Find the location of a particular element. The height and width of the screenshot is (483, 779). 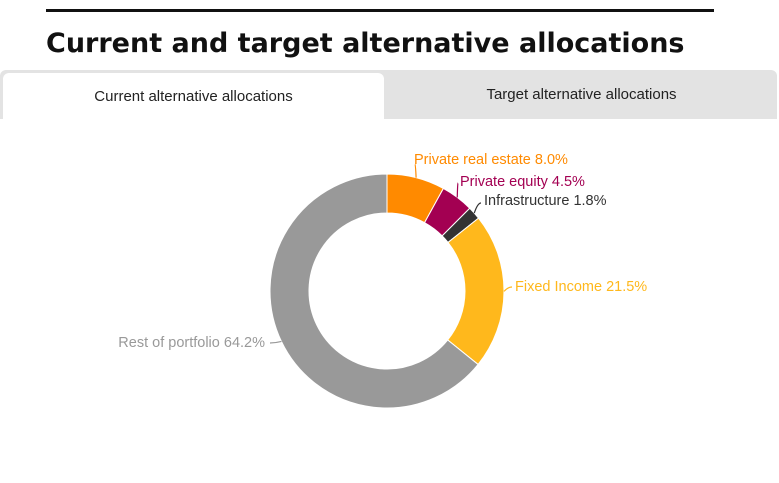

connector-rest-of-portfolio is located at coordinates (275, 342).